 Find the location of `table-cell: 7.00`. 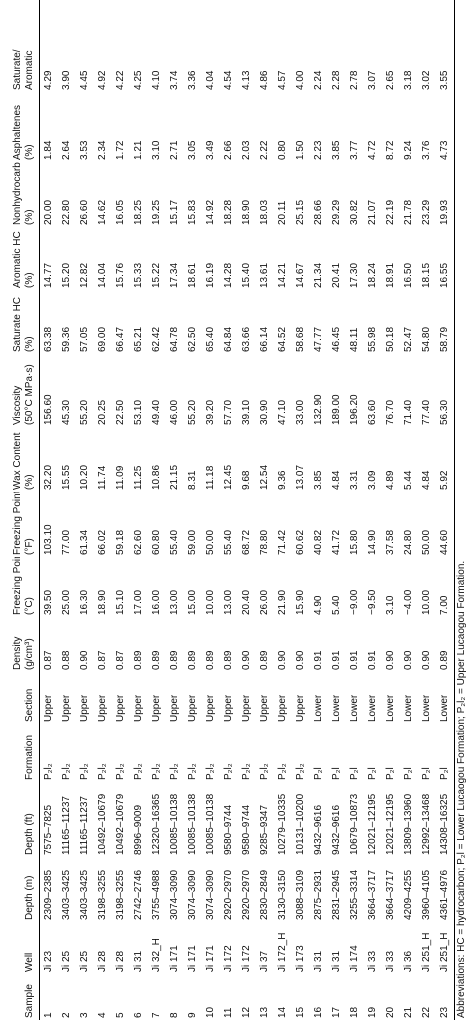

table-cell: 7.00 is located at coordinates (445, 587).